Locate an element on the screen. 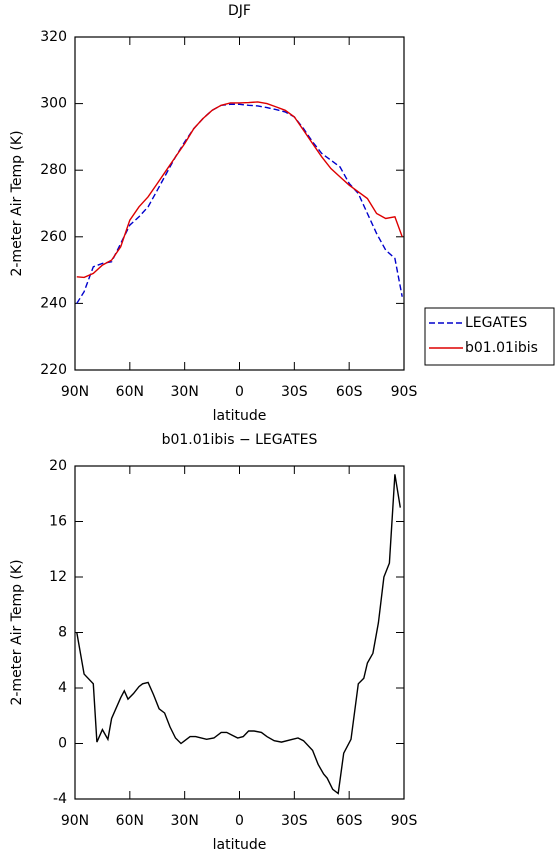  y-tick-label: 0 is located at coordinates (62, 744).